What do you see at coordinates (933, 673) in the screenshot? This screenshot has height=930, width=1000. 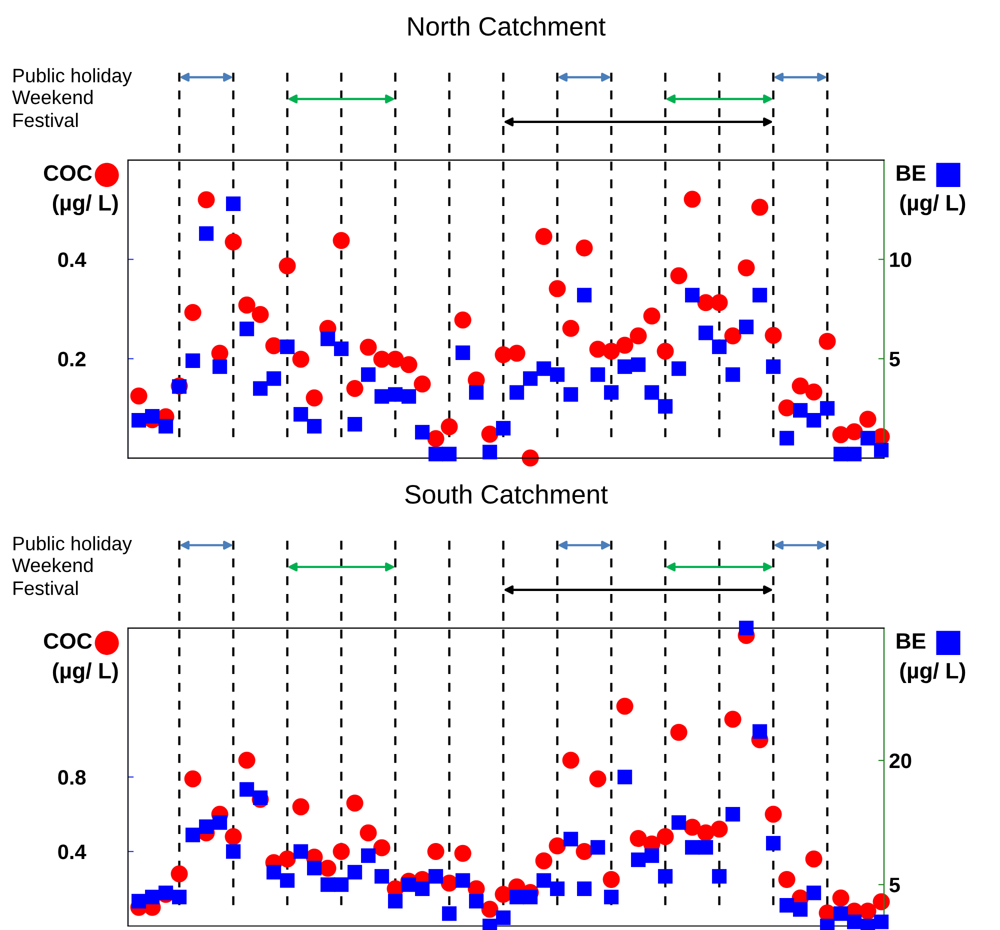 I see `y2-axis-title: (µg/ L)` at bounding box center [933, 673].